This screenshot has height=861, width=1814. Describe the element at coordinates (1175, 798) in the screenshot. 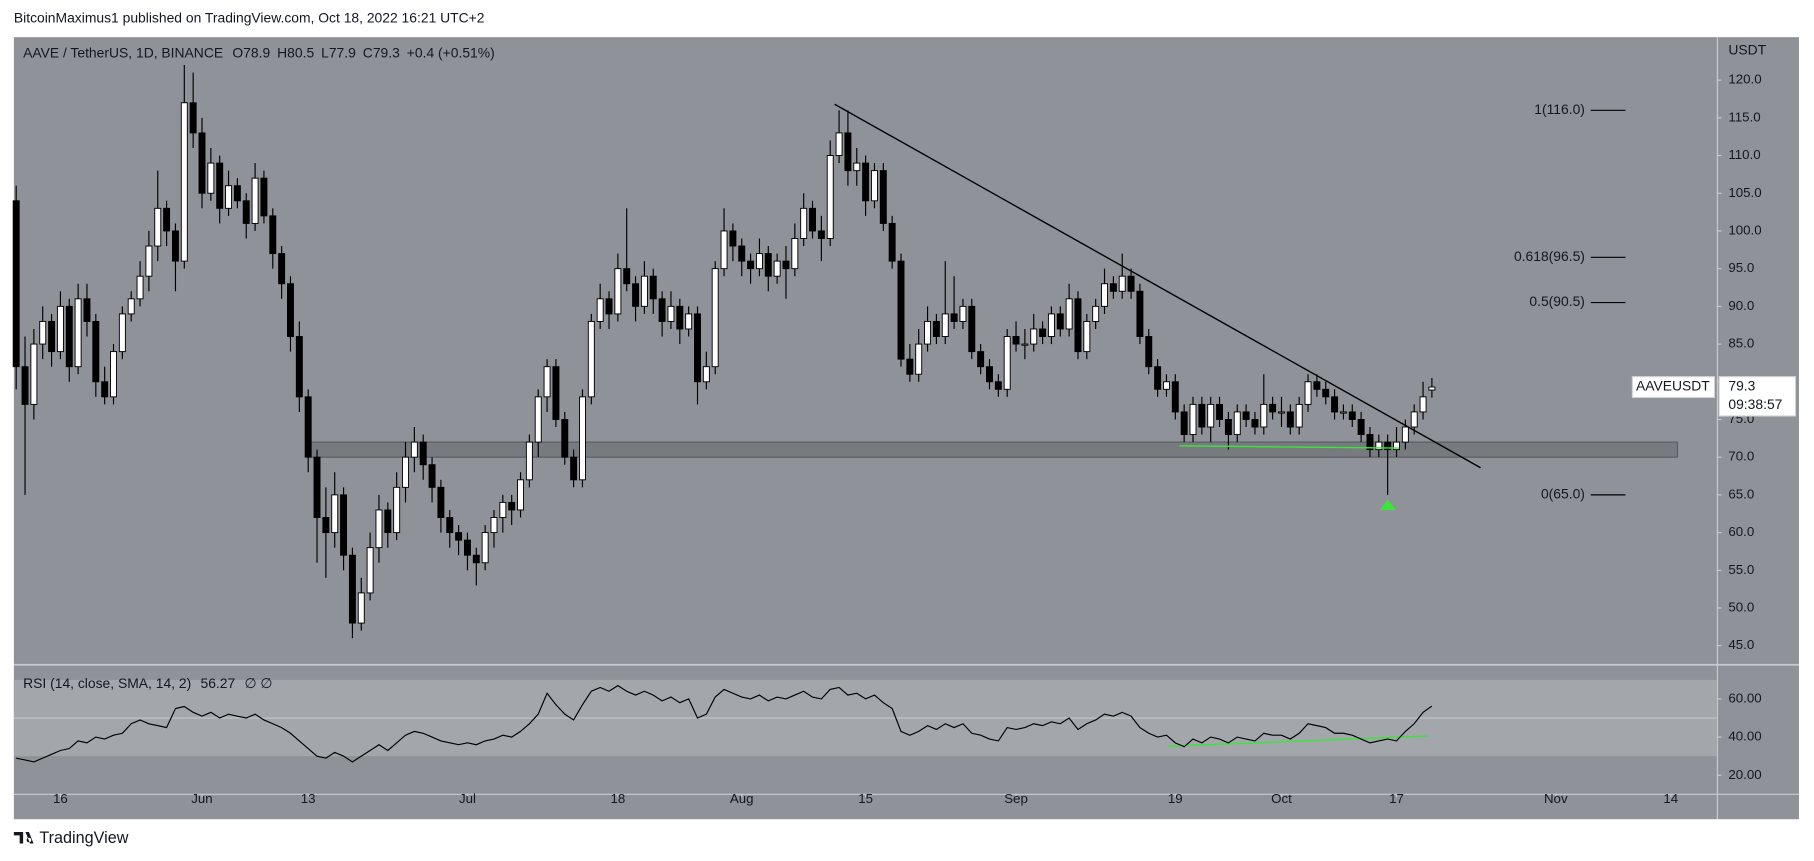

I see `x-tick-label: 19` at that location.